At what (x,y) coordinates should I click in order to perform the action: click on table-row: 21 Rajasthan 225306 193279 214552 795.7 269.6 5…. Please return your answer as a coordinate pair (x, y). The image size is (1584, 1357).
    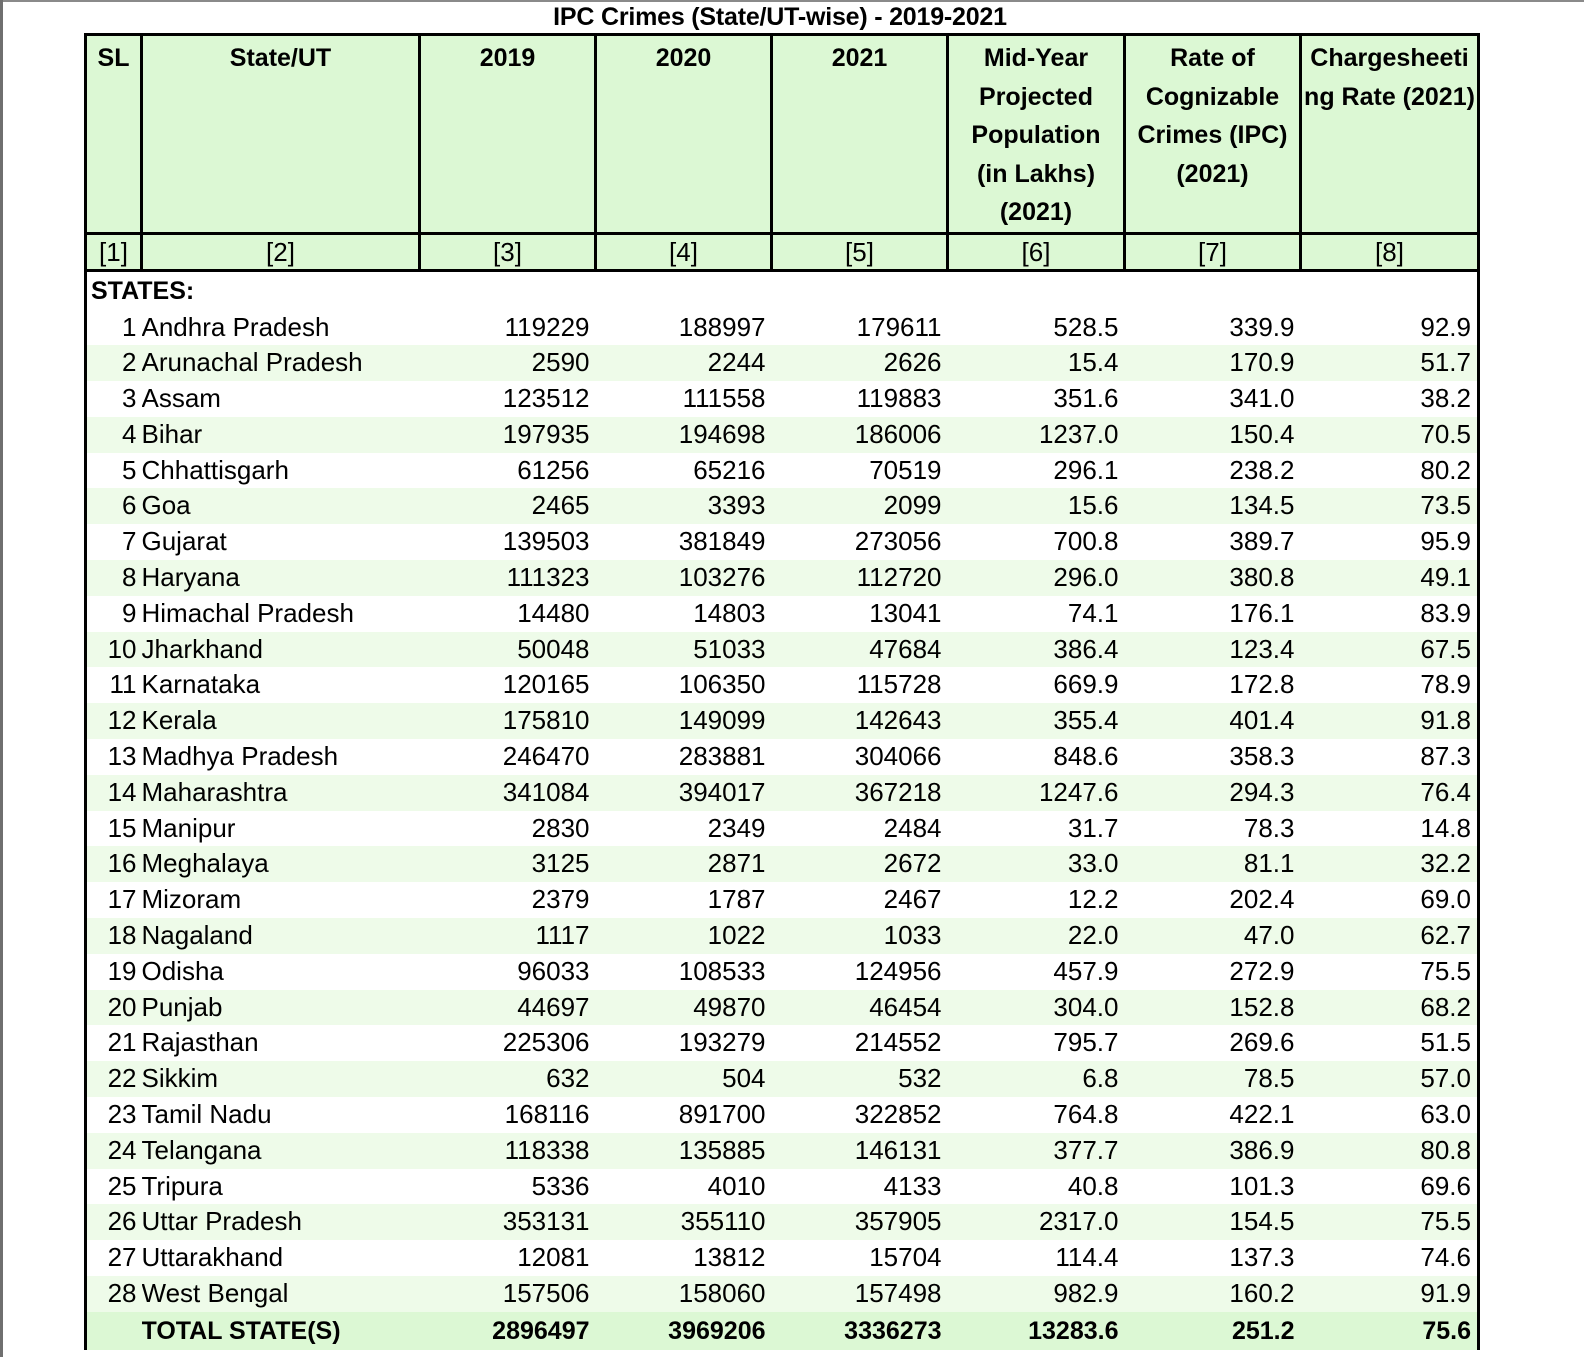
    Looking at the image, I should click on (782, 1043).